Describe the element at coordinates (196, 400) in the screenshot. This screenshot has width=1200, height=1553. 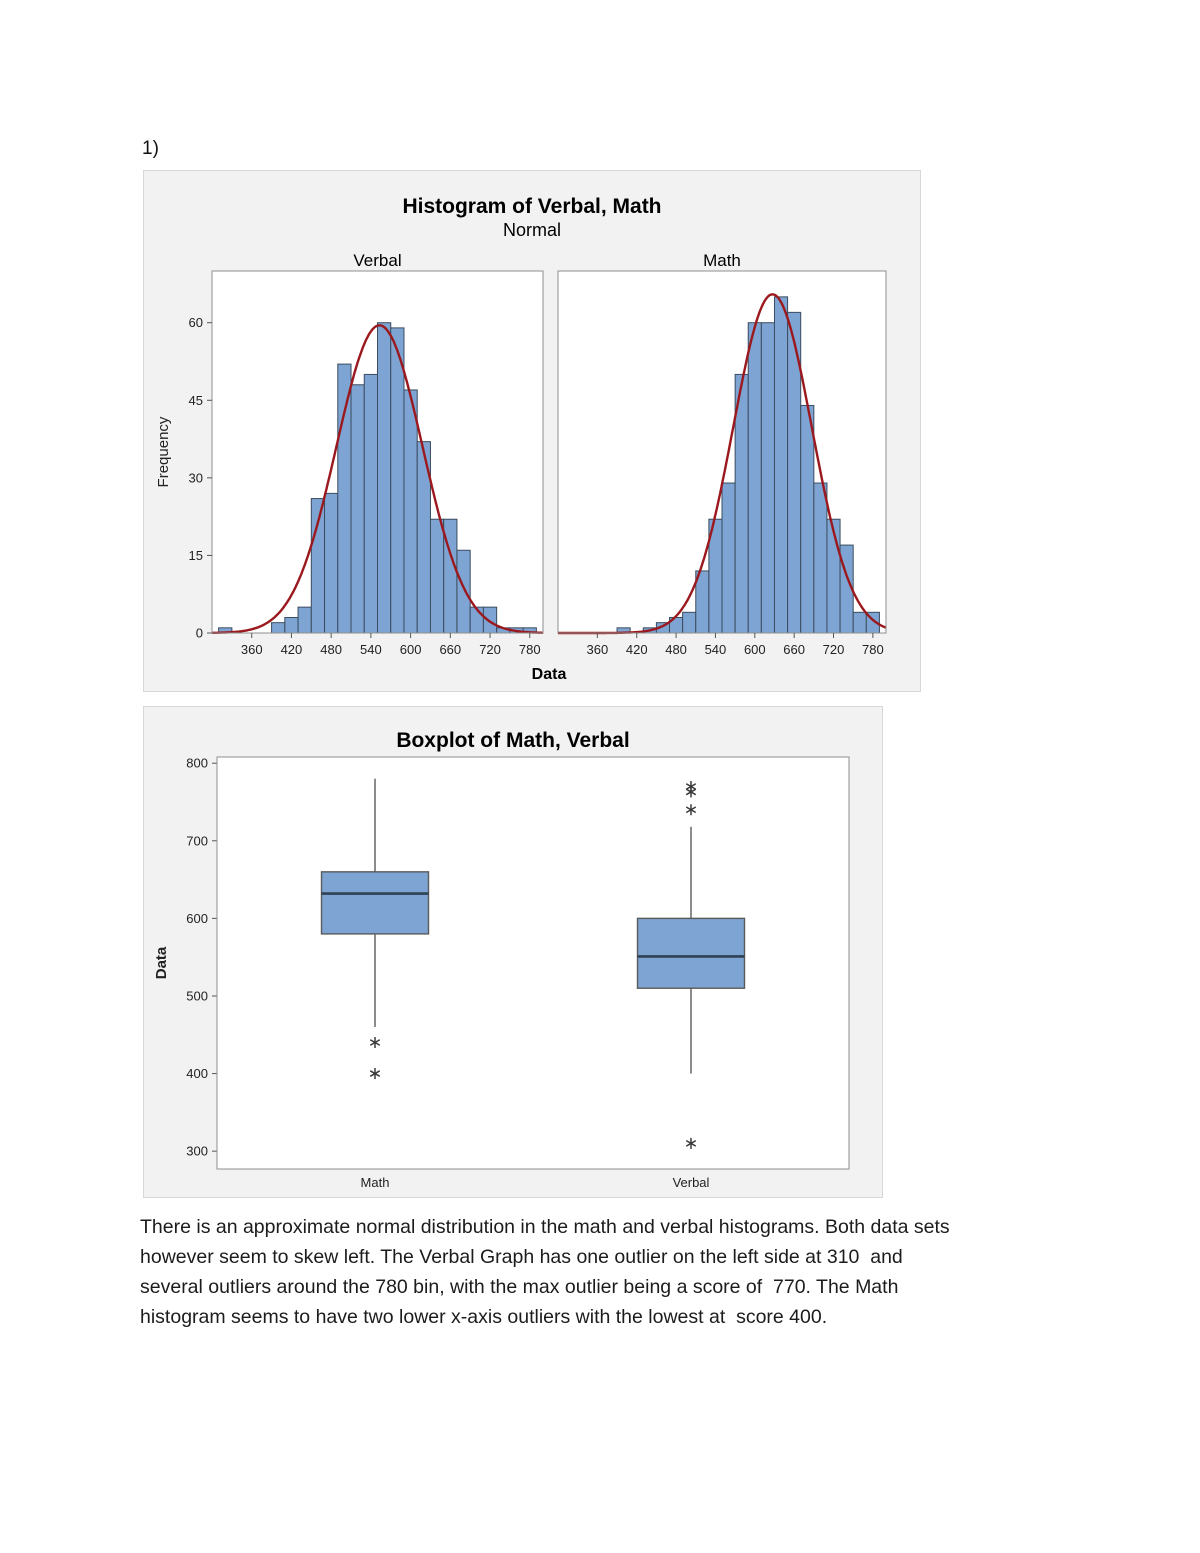
I see `y-tick-label: 45` at that location.